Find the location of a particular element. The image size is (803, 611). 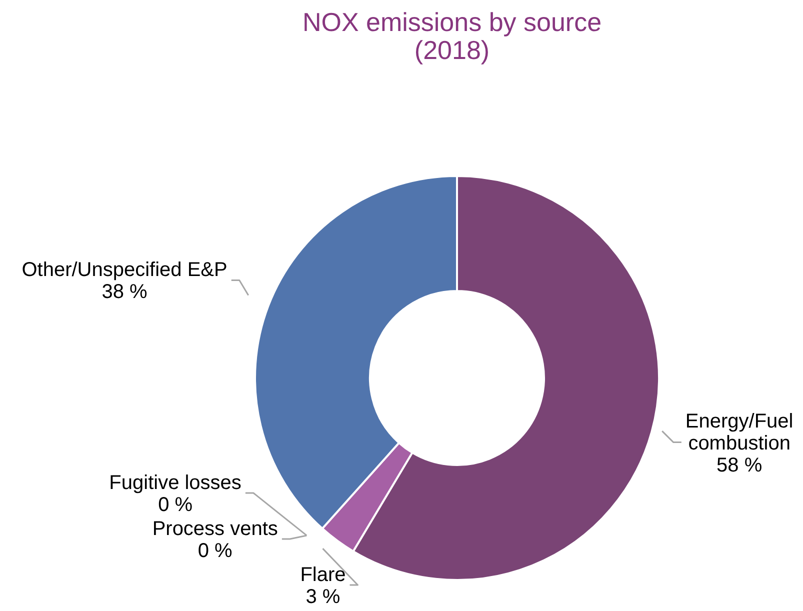

data-label: 3 % is located at coordinates (323, 597).